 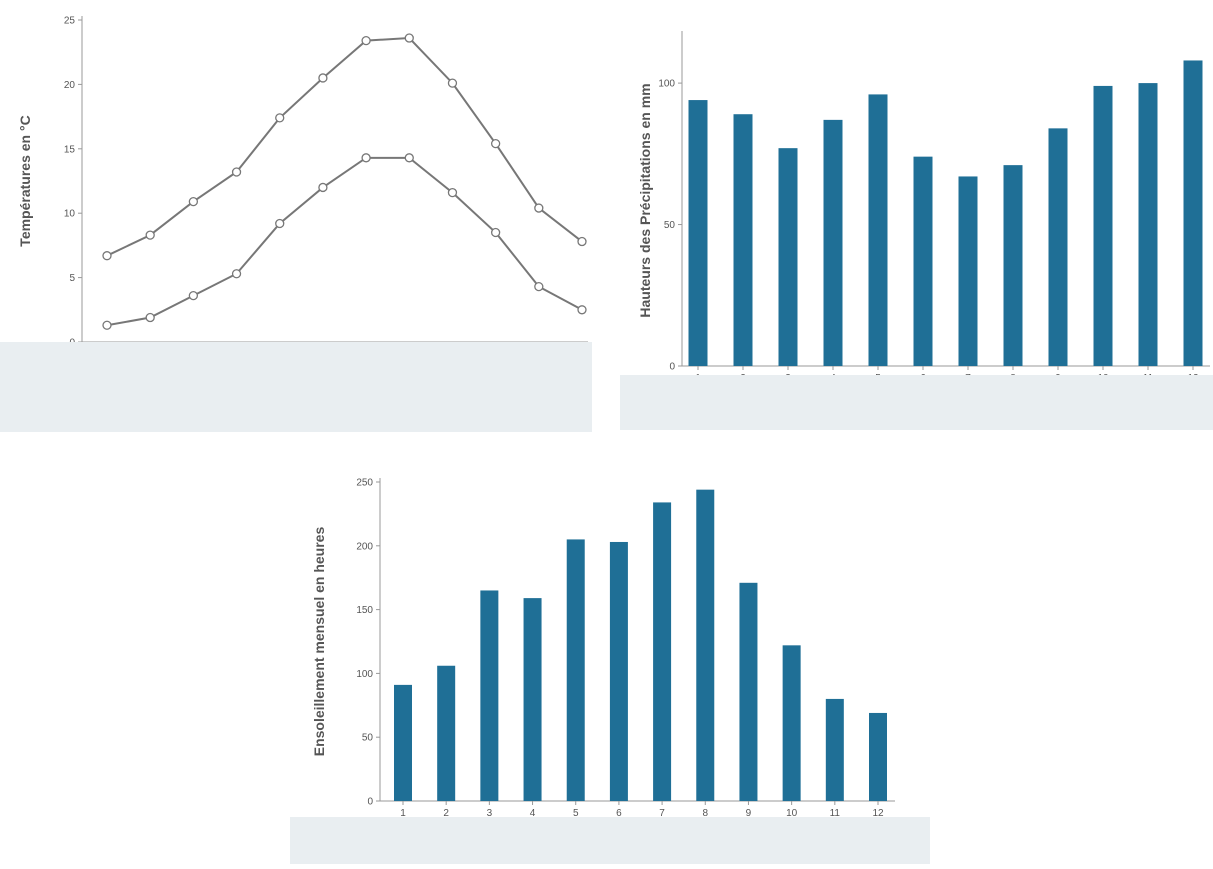 What do you see at coordinates (72, 278) in the screenshot?
I see `y-tick-label: 5` at bounding box center [72, 278].